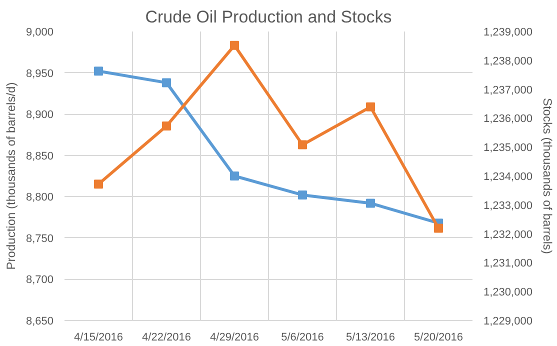  What do you see at coordinates (40, 322) in the screenshot?
I see `y-tick-label: 8,650` at bounding box center [40, 322].